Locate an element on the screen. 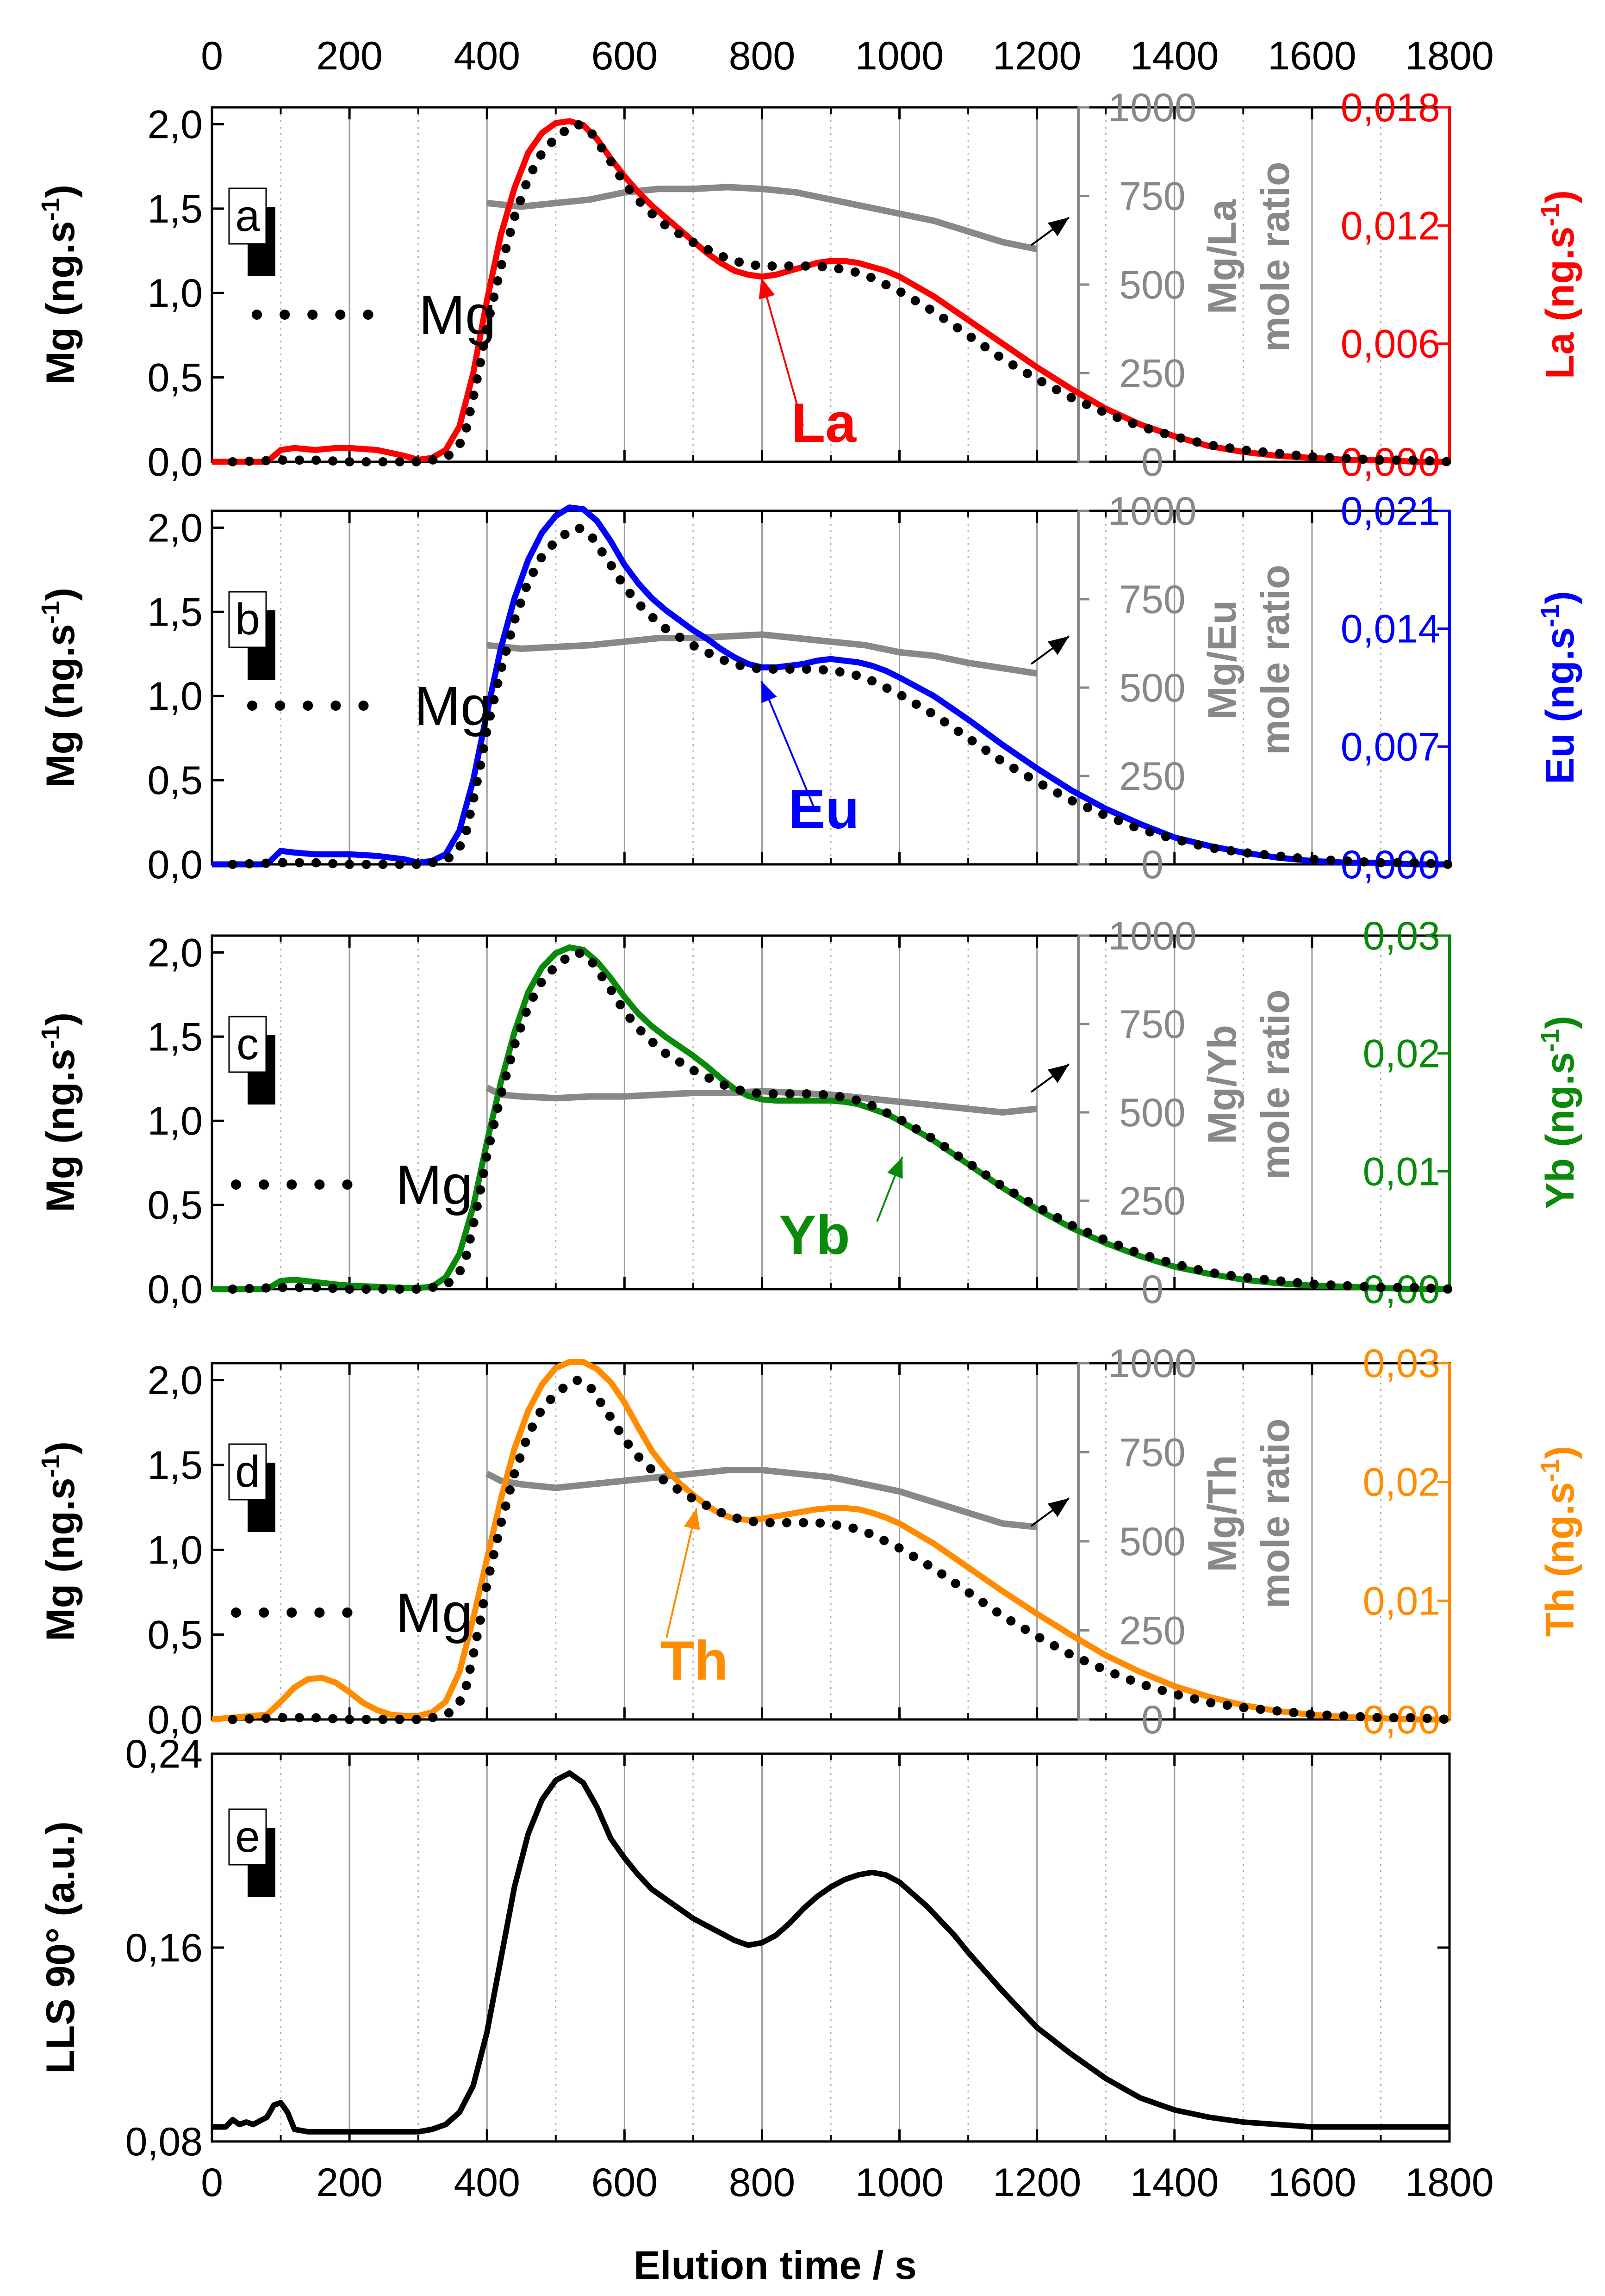  top-x-tick-label: 600 is located at coordinates (624, 56).